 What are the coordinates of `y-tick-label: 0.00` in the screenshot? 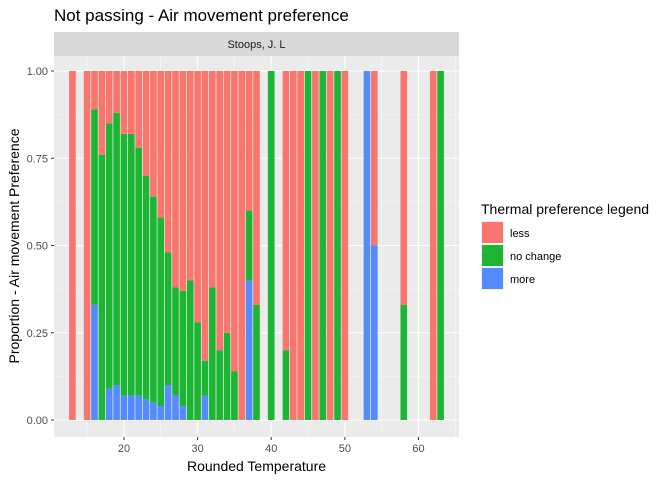 It's located at (37, 421).